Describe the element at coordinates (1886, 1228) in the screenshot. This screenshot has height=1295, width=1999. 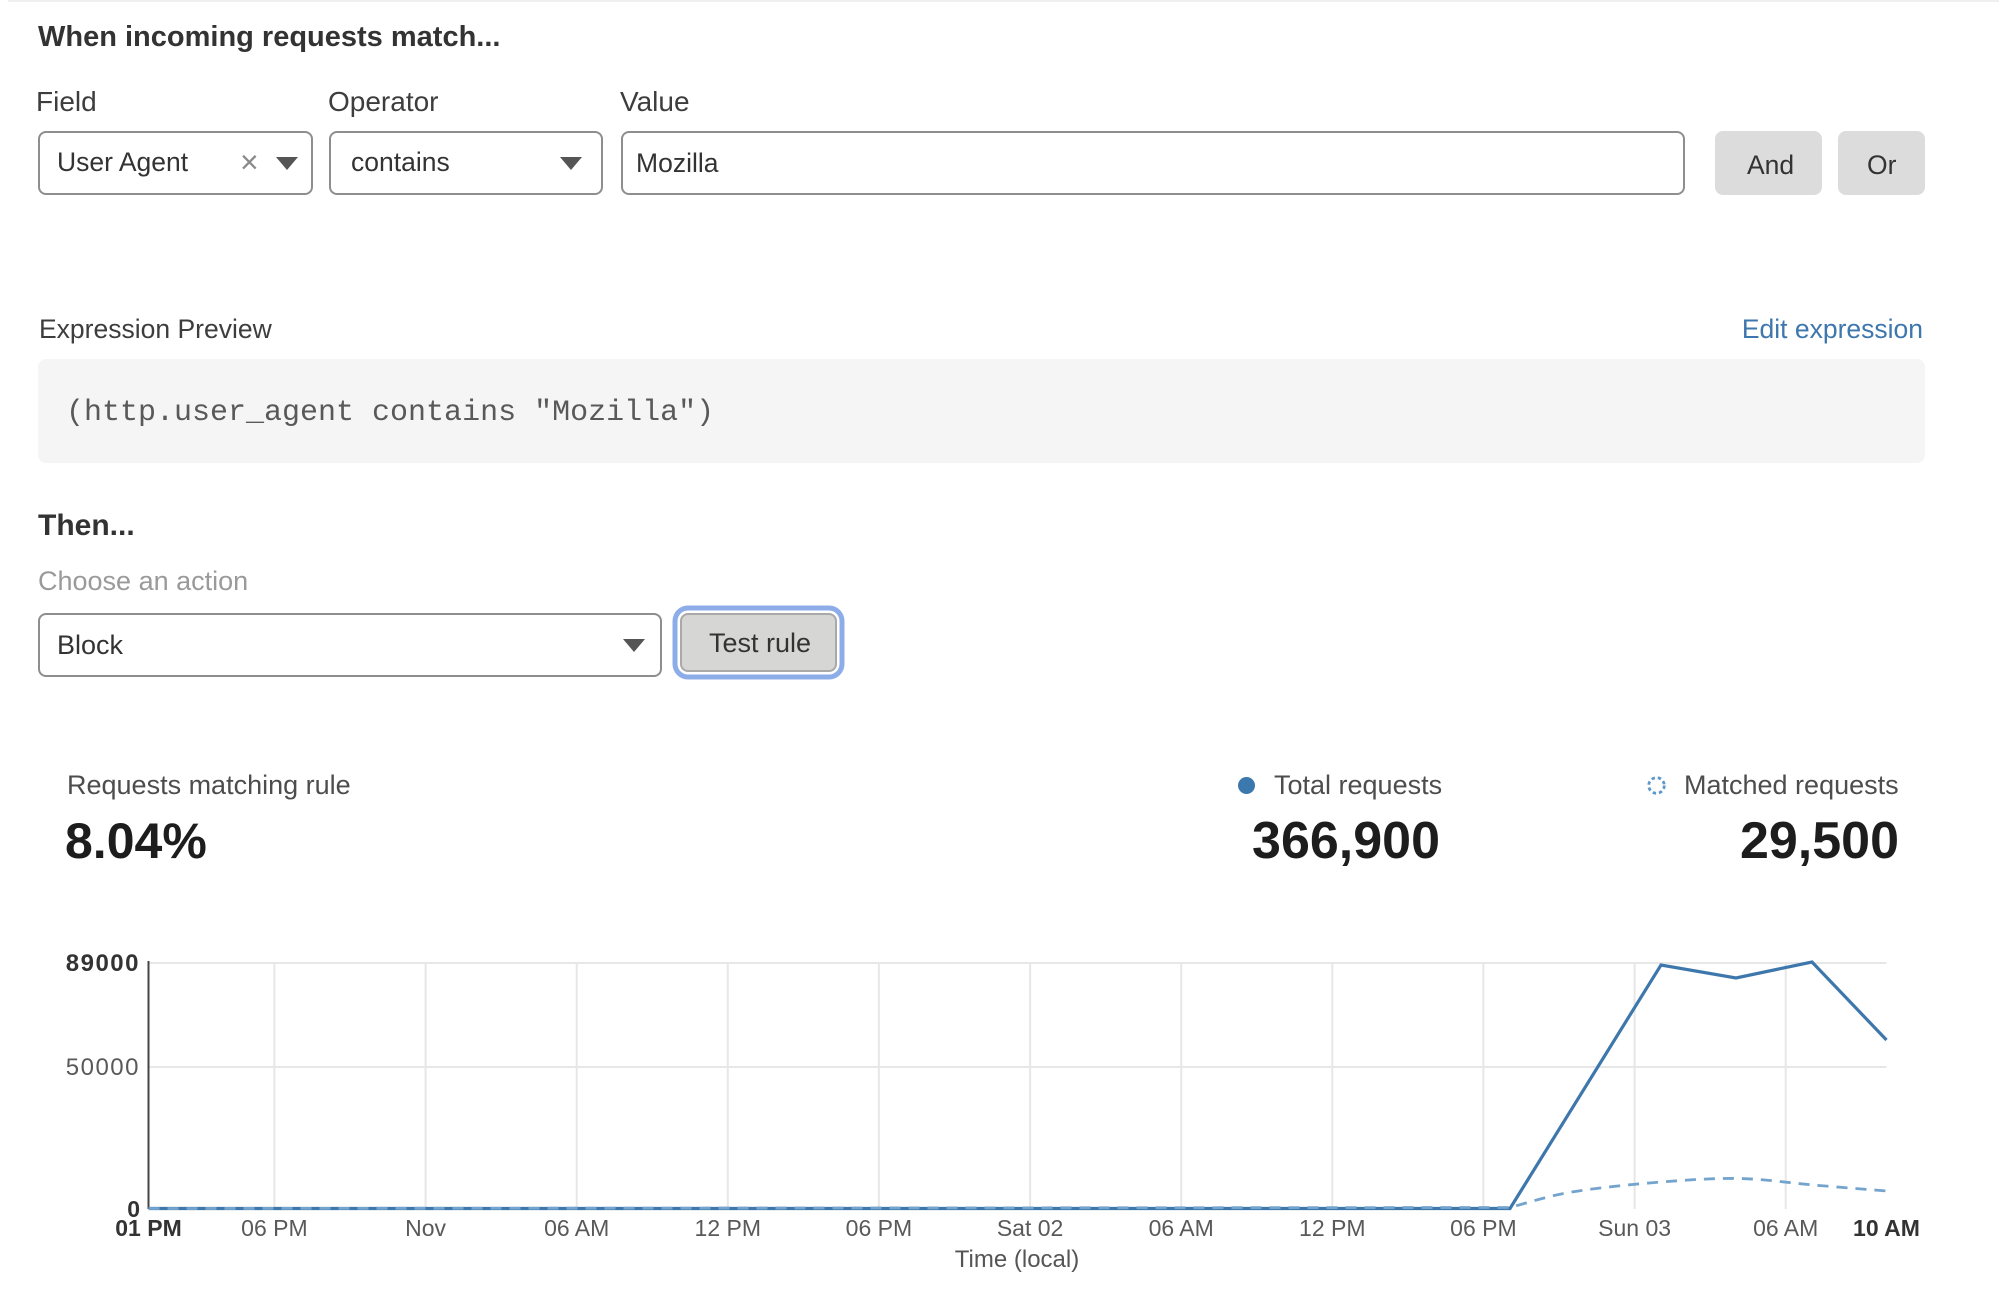
I see `svg-text: 10 AM` at that location.